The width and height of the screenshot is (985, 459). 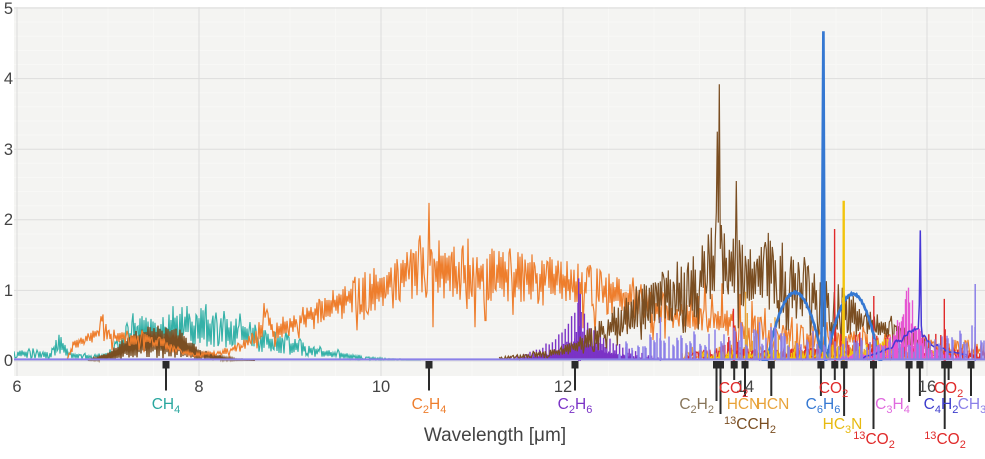 What do you see at coordinates (8, 361) in the screenshot?
I see `svg-text: 0` at bounding box center [8, 361].